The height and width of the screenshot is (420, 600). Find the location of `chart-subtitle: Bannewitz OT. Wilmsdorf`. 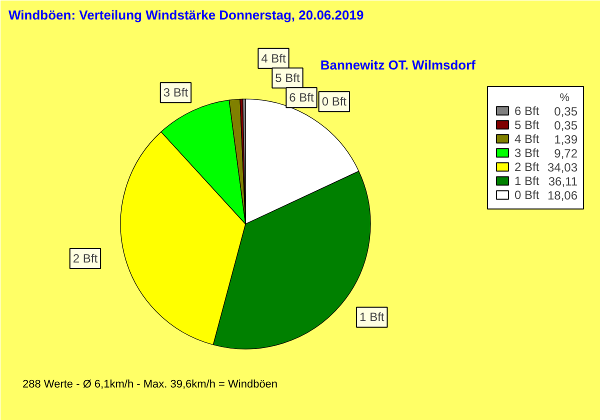

chart-subtitle: Bannewitz OT. Wilmsdorf is located at coordinates (398, 64).